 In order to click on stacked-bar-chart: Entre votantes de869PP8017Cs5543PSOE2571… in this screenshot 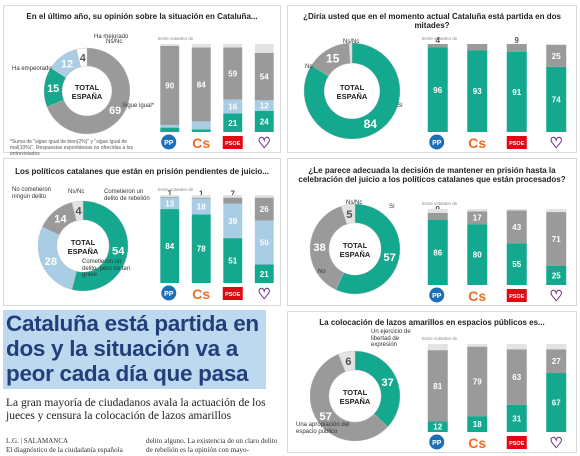, I will do `click(494, 253)`.